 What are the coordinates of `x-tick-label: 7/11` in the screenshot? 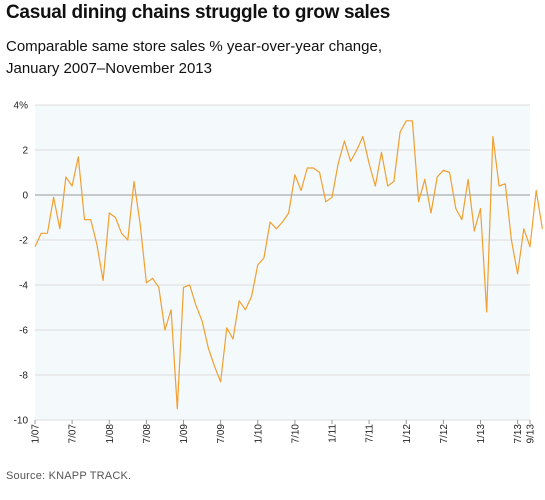 It's located at (370, 433).